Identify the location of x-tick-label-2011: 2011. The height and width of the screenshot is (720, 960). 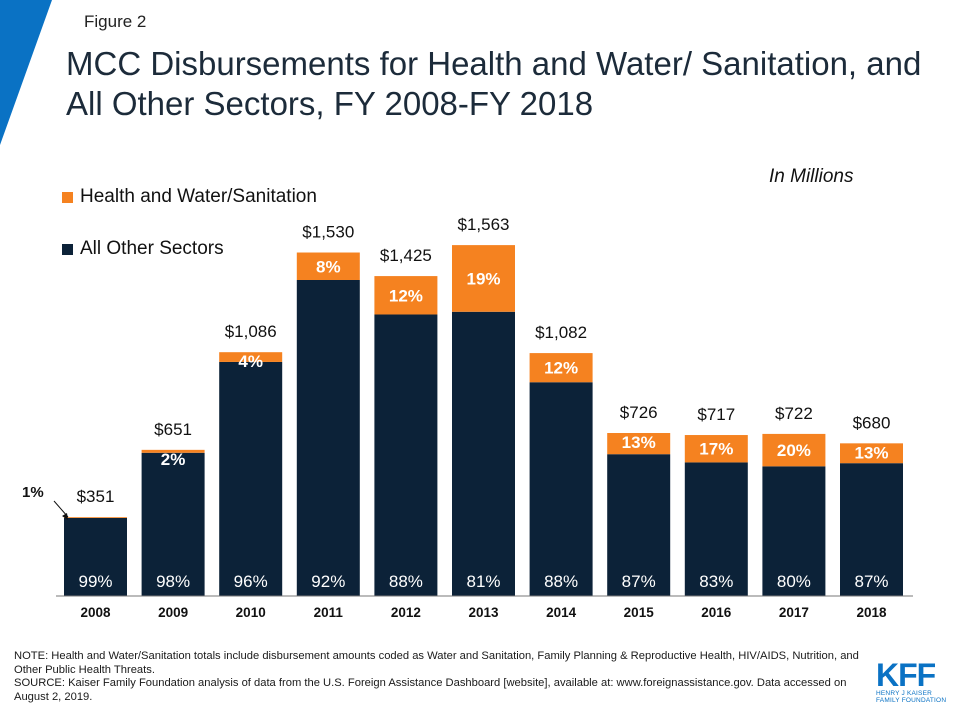
(329, 612).